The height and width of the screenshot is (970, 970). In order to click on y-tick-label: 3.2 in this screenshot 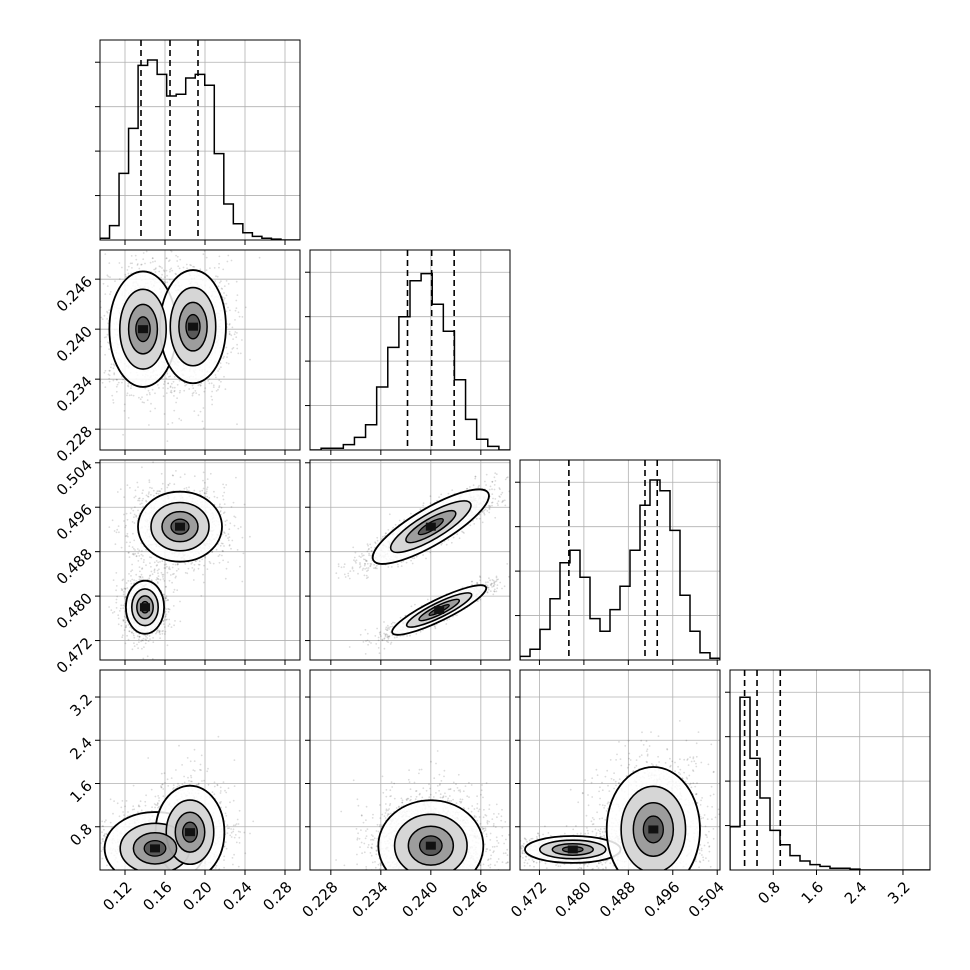, I will do `click(81, 705)`.